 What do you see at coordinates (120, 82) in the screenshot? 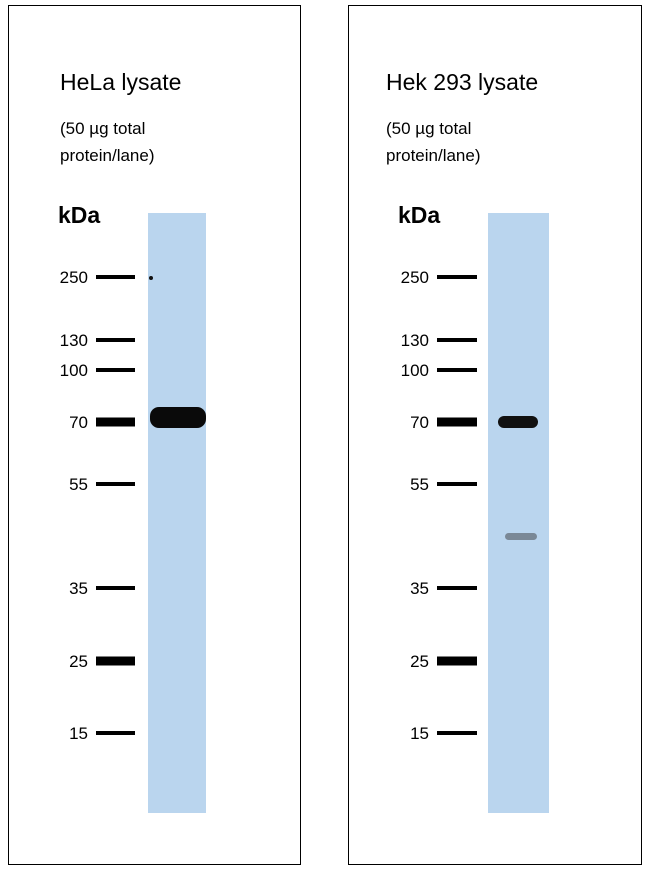
I see `panel-title: HeLa lysate` at bounding box center [120, 82].